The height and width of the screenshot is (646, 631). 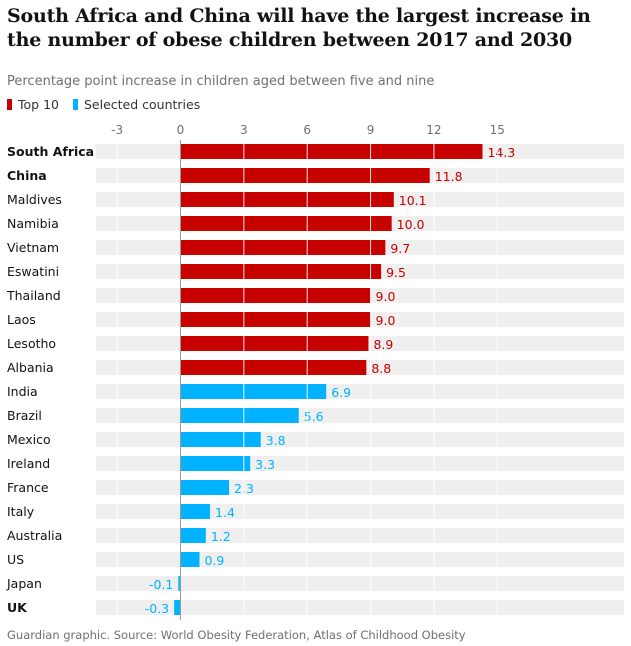 I want to click on category-label: Eswatini, so click(x=33, y=271).